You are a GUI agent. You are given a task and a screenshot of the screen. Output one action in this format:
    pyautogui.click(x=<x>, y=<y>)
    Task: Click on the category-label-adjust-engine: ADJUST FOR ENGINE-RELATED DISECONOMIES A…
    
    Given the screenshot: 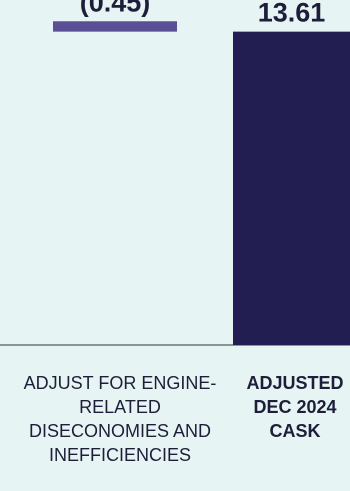 What is the action you would take?
    pyautogui.click(x=120, y=419)
    